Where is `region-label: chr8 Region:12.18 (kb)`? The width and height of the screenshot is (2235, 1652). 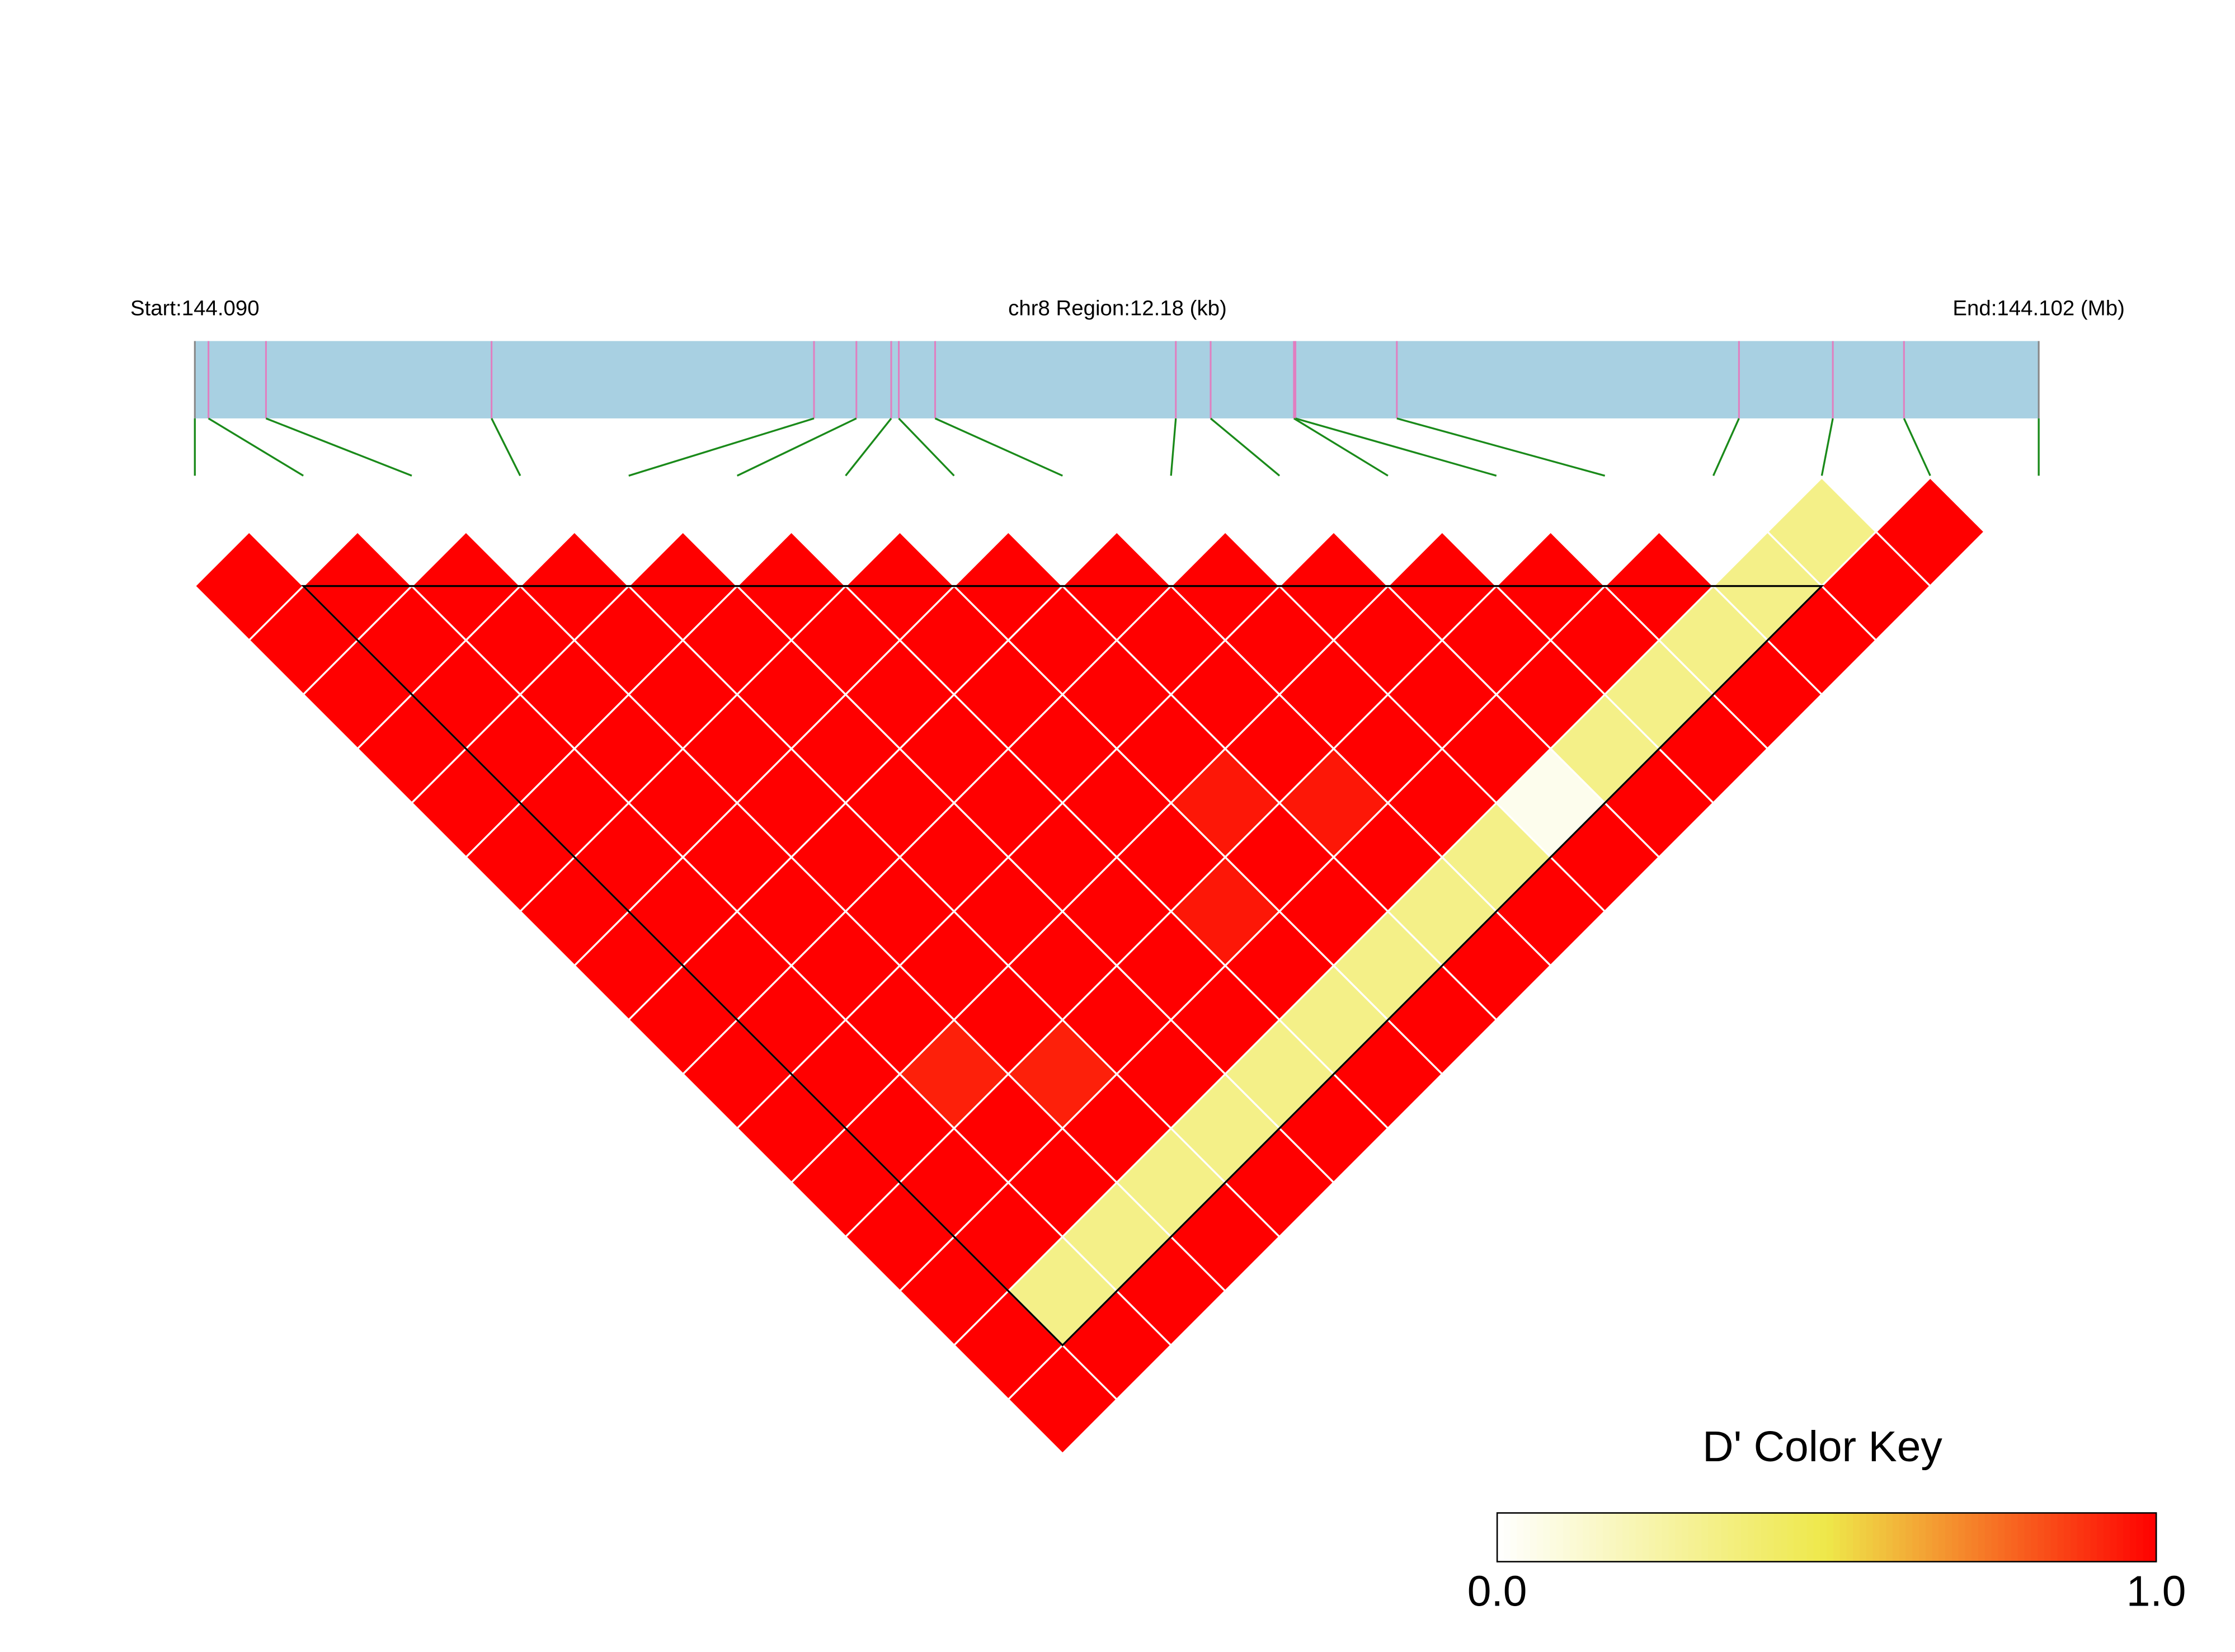
region-label: chr8 Region:12.18 (kb) is located at coordinates (1117, 308).